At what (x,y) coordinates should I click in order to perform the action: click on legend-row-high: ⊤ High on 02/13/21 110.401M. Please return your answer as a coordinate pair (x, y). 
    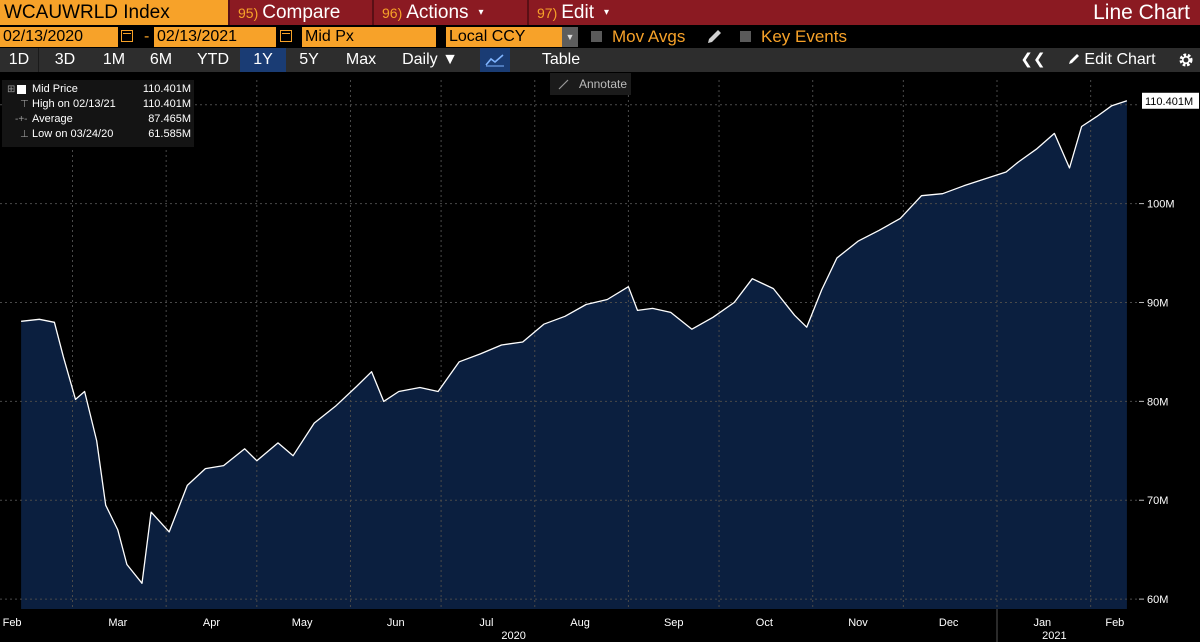
    Looking at the image, I should click on (98, 104).